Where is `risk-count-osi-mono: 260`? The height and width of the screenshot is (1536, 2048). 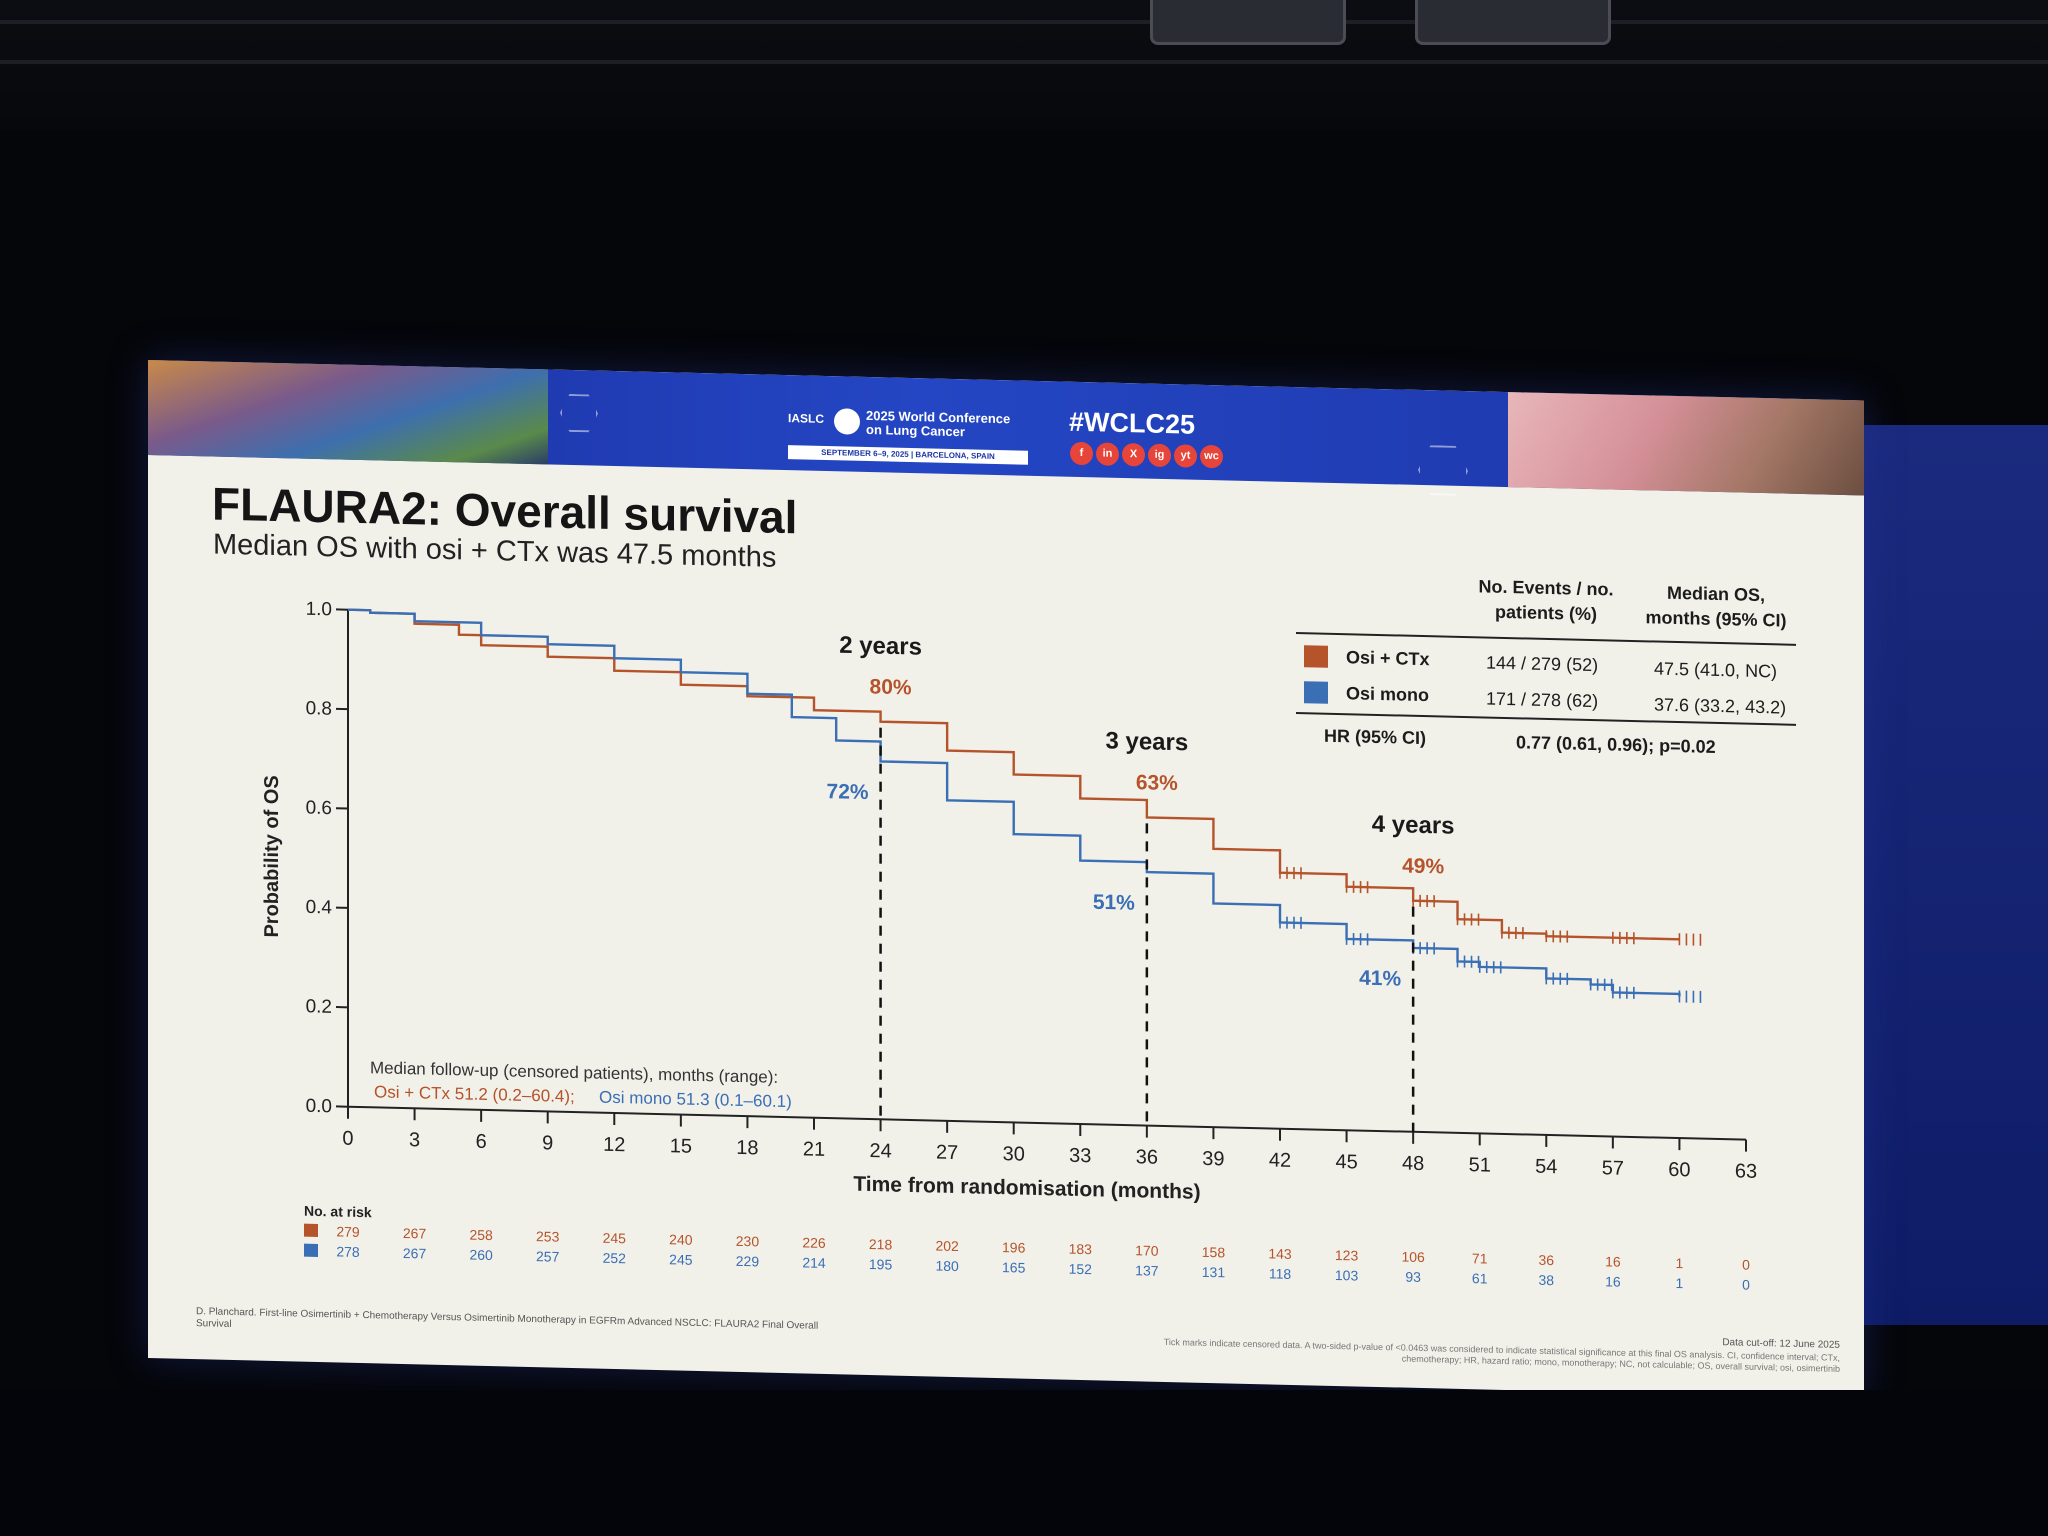 risk-count-osi-mono: 260 is located at coordinates (481, 1255).